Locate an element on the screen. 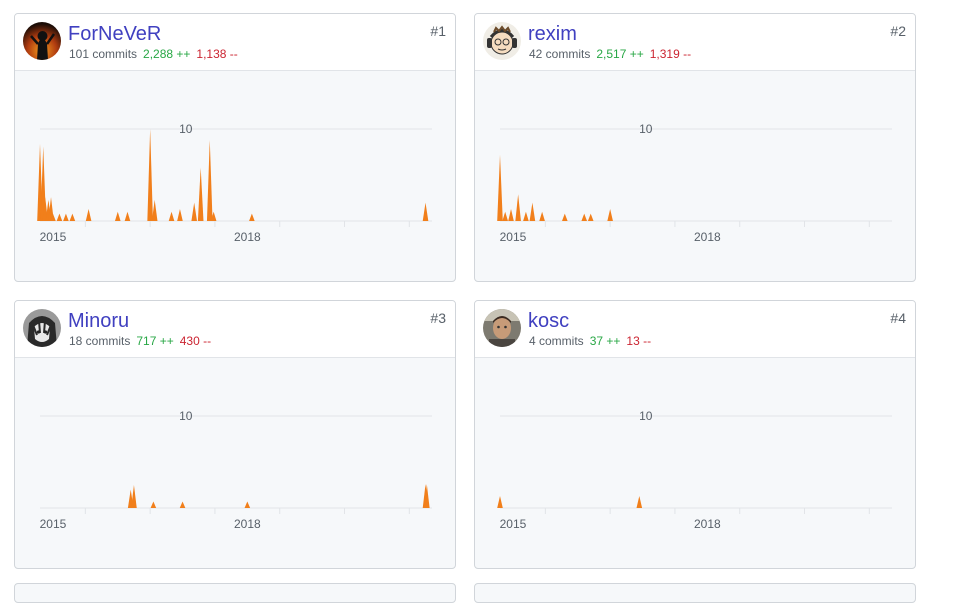 The width and height of the screenshot is (955, 603). deletions-count: 1,138 -- is located at coordinates (217, 54).